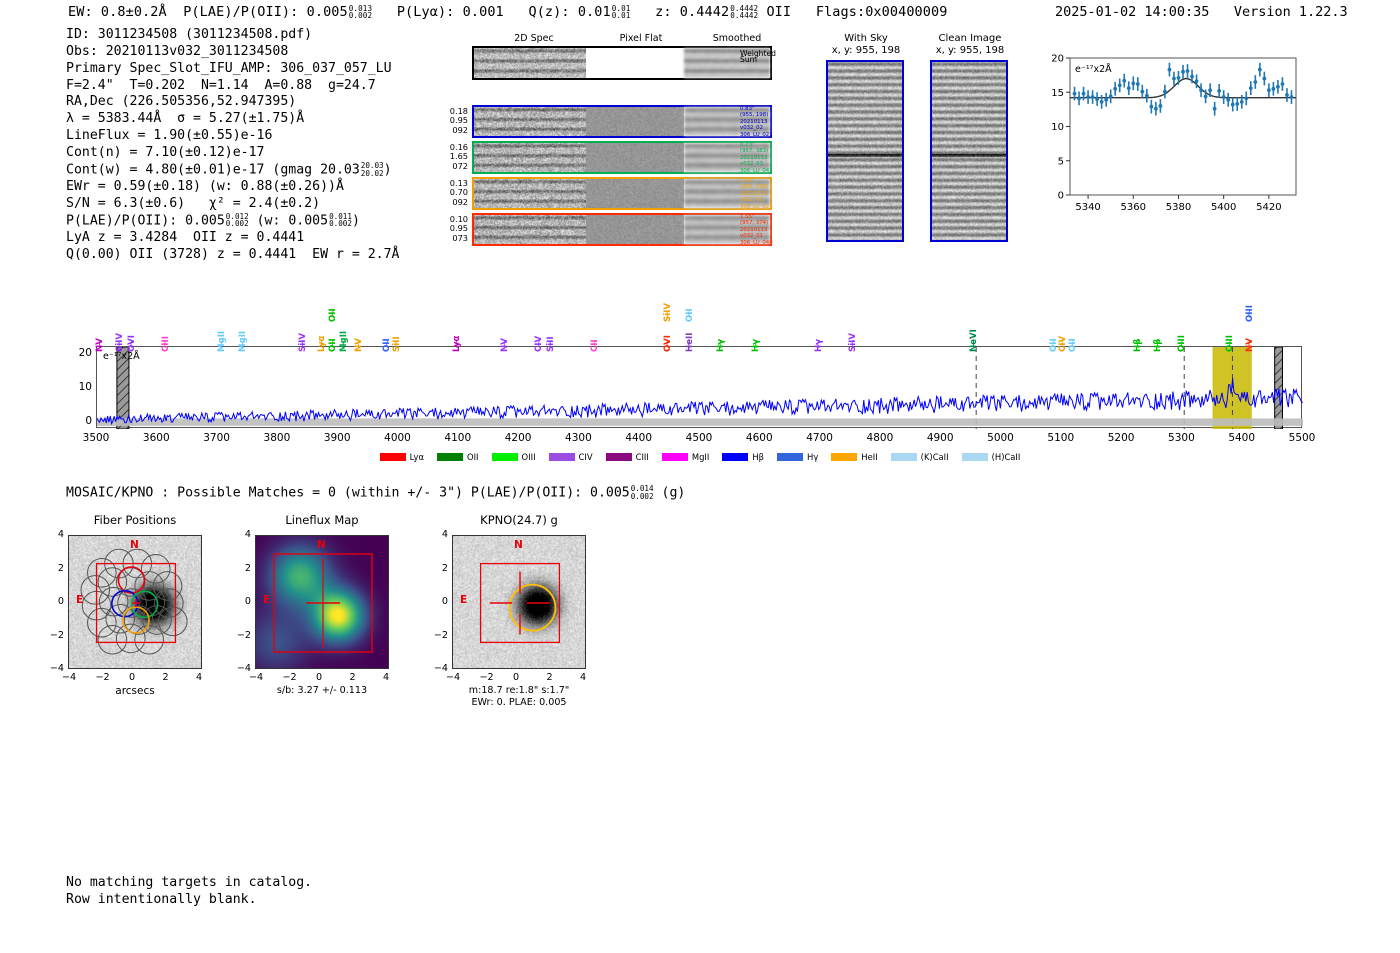 The height and width of the screenshot is (953, 1400). Describe the element at coordinates (534, 38) in the screenshot. I see `cutout-col-header-2dspec: 2D Spec` at that location.